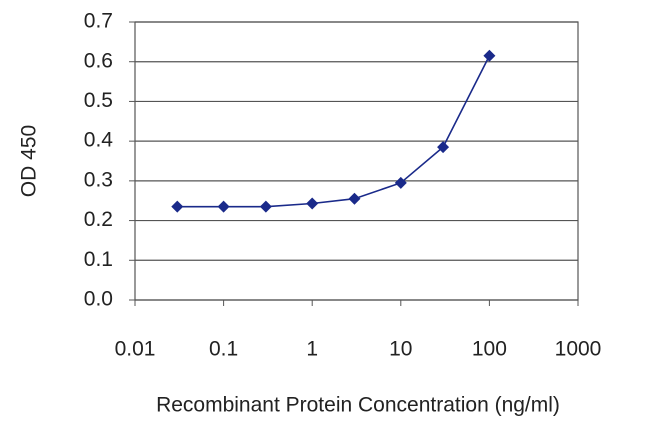  I want to click on y-axis-label: OD 450, so click(29, 161).